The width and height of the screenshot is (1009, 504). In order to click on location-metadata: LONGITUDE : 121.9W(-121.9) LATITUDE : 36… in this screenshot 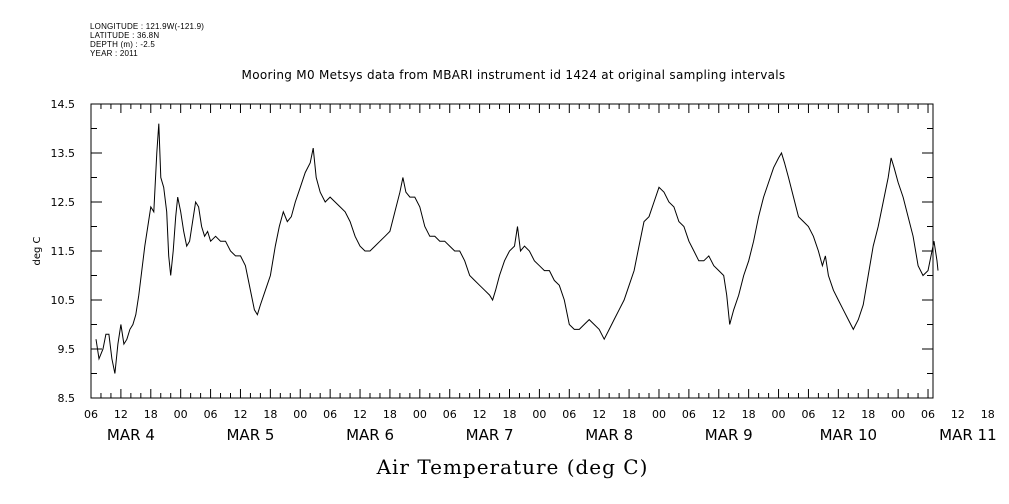, I will do `click(147, 40)`.